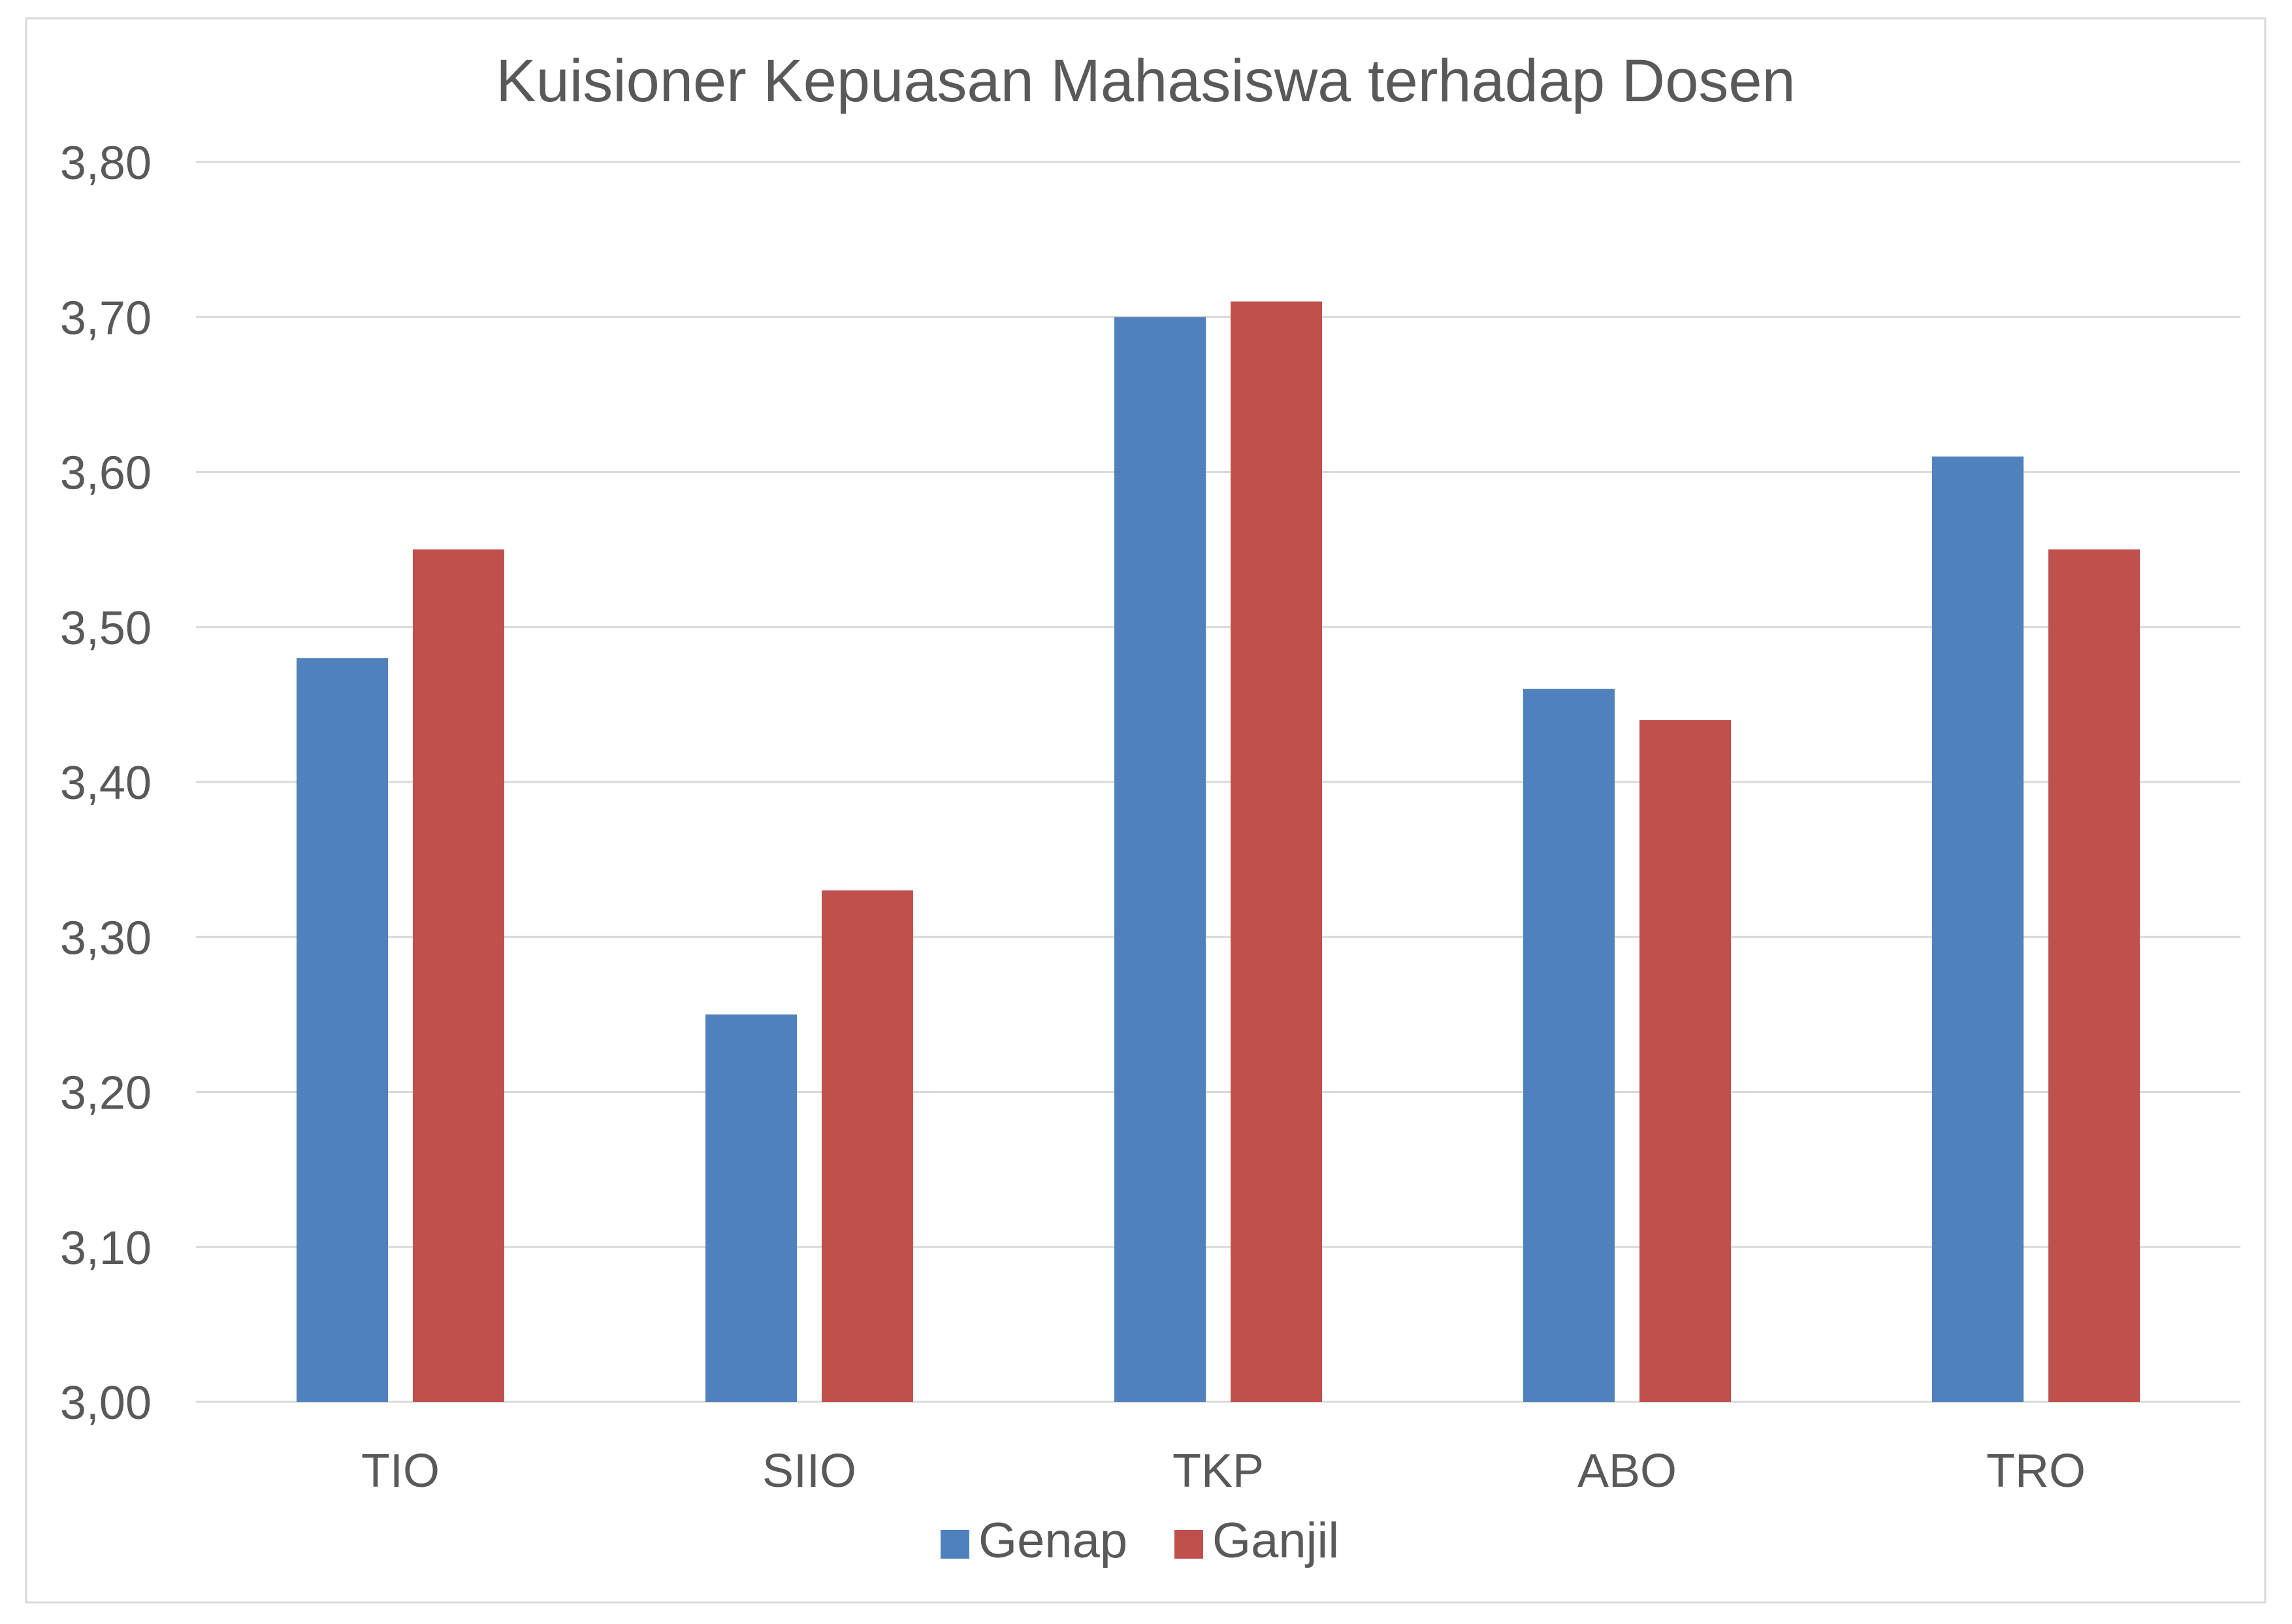  What do you see at coordinates (1685, 1061) in the screenshot?
I see `bar-ganjil-abo` at bounding box center [1685, 1061].